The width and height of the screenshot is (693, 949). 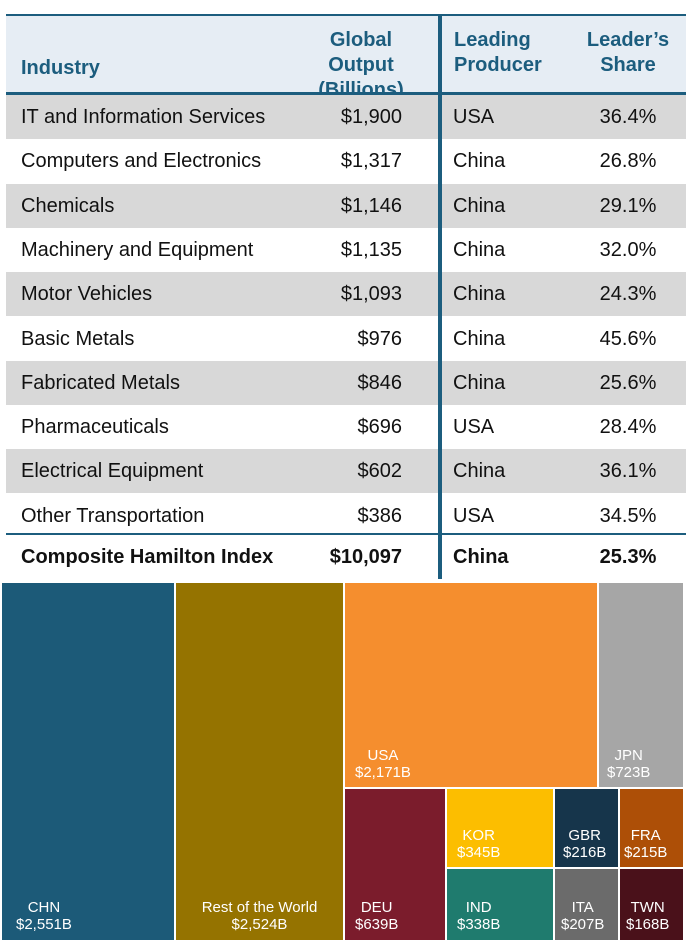 I want to click on share-cell: 36.4%, so click(x=628, y=117).